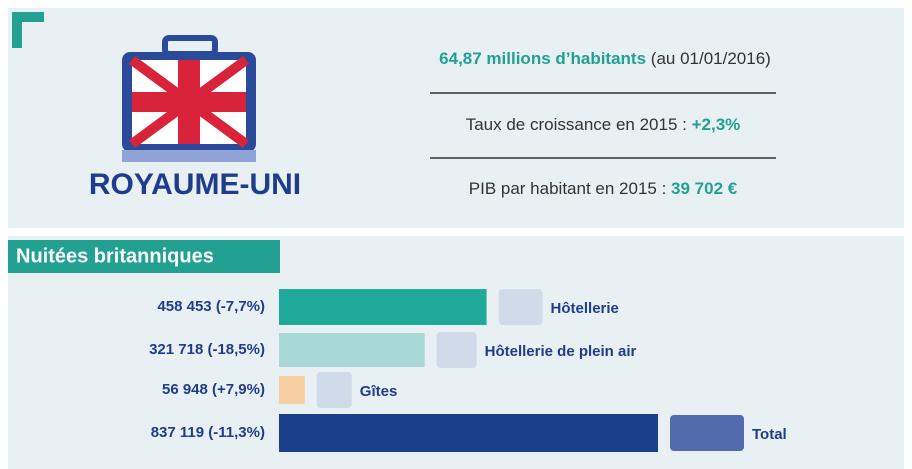 The image size is (912, 469). What do you see at coordinates (176, 349) in the screenshot?
I see `value: 321 718` at bounding box center [176, 349].